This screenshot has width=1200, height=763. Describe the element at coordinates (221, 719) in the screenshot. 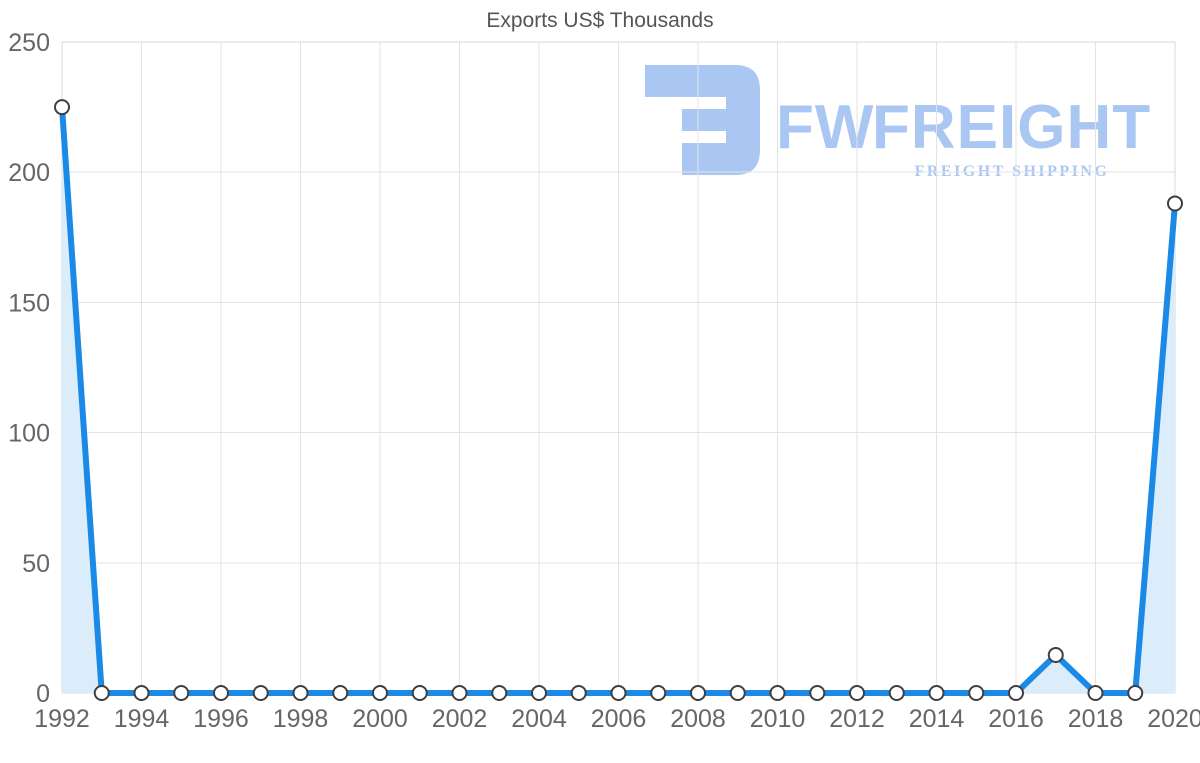

I see `x-axis-tick-label: 1996` at that location.